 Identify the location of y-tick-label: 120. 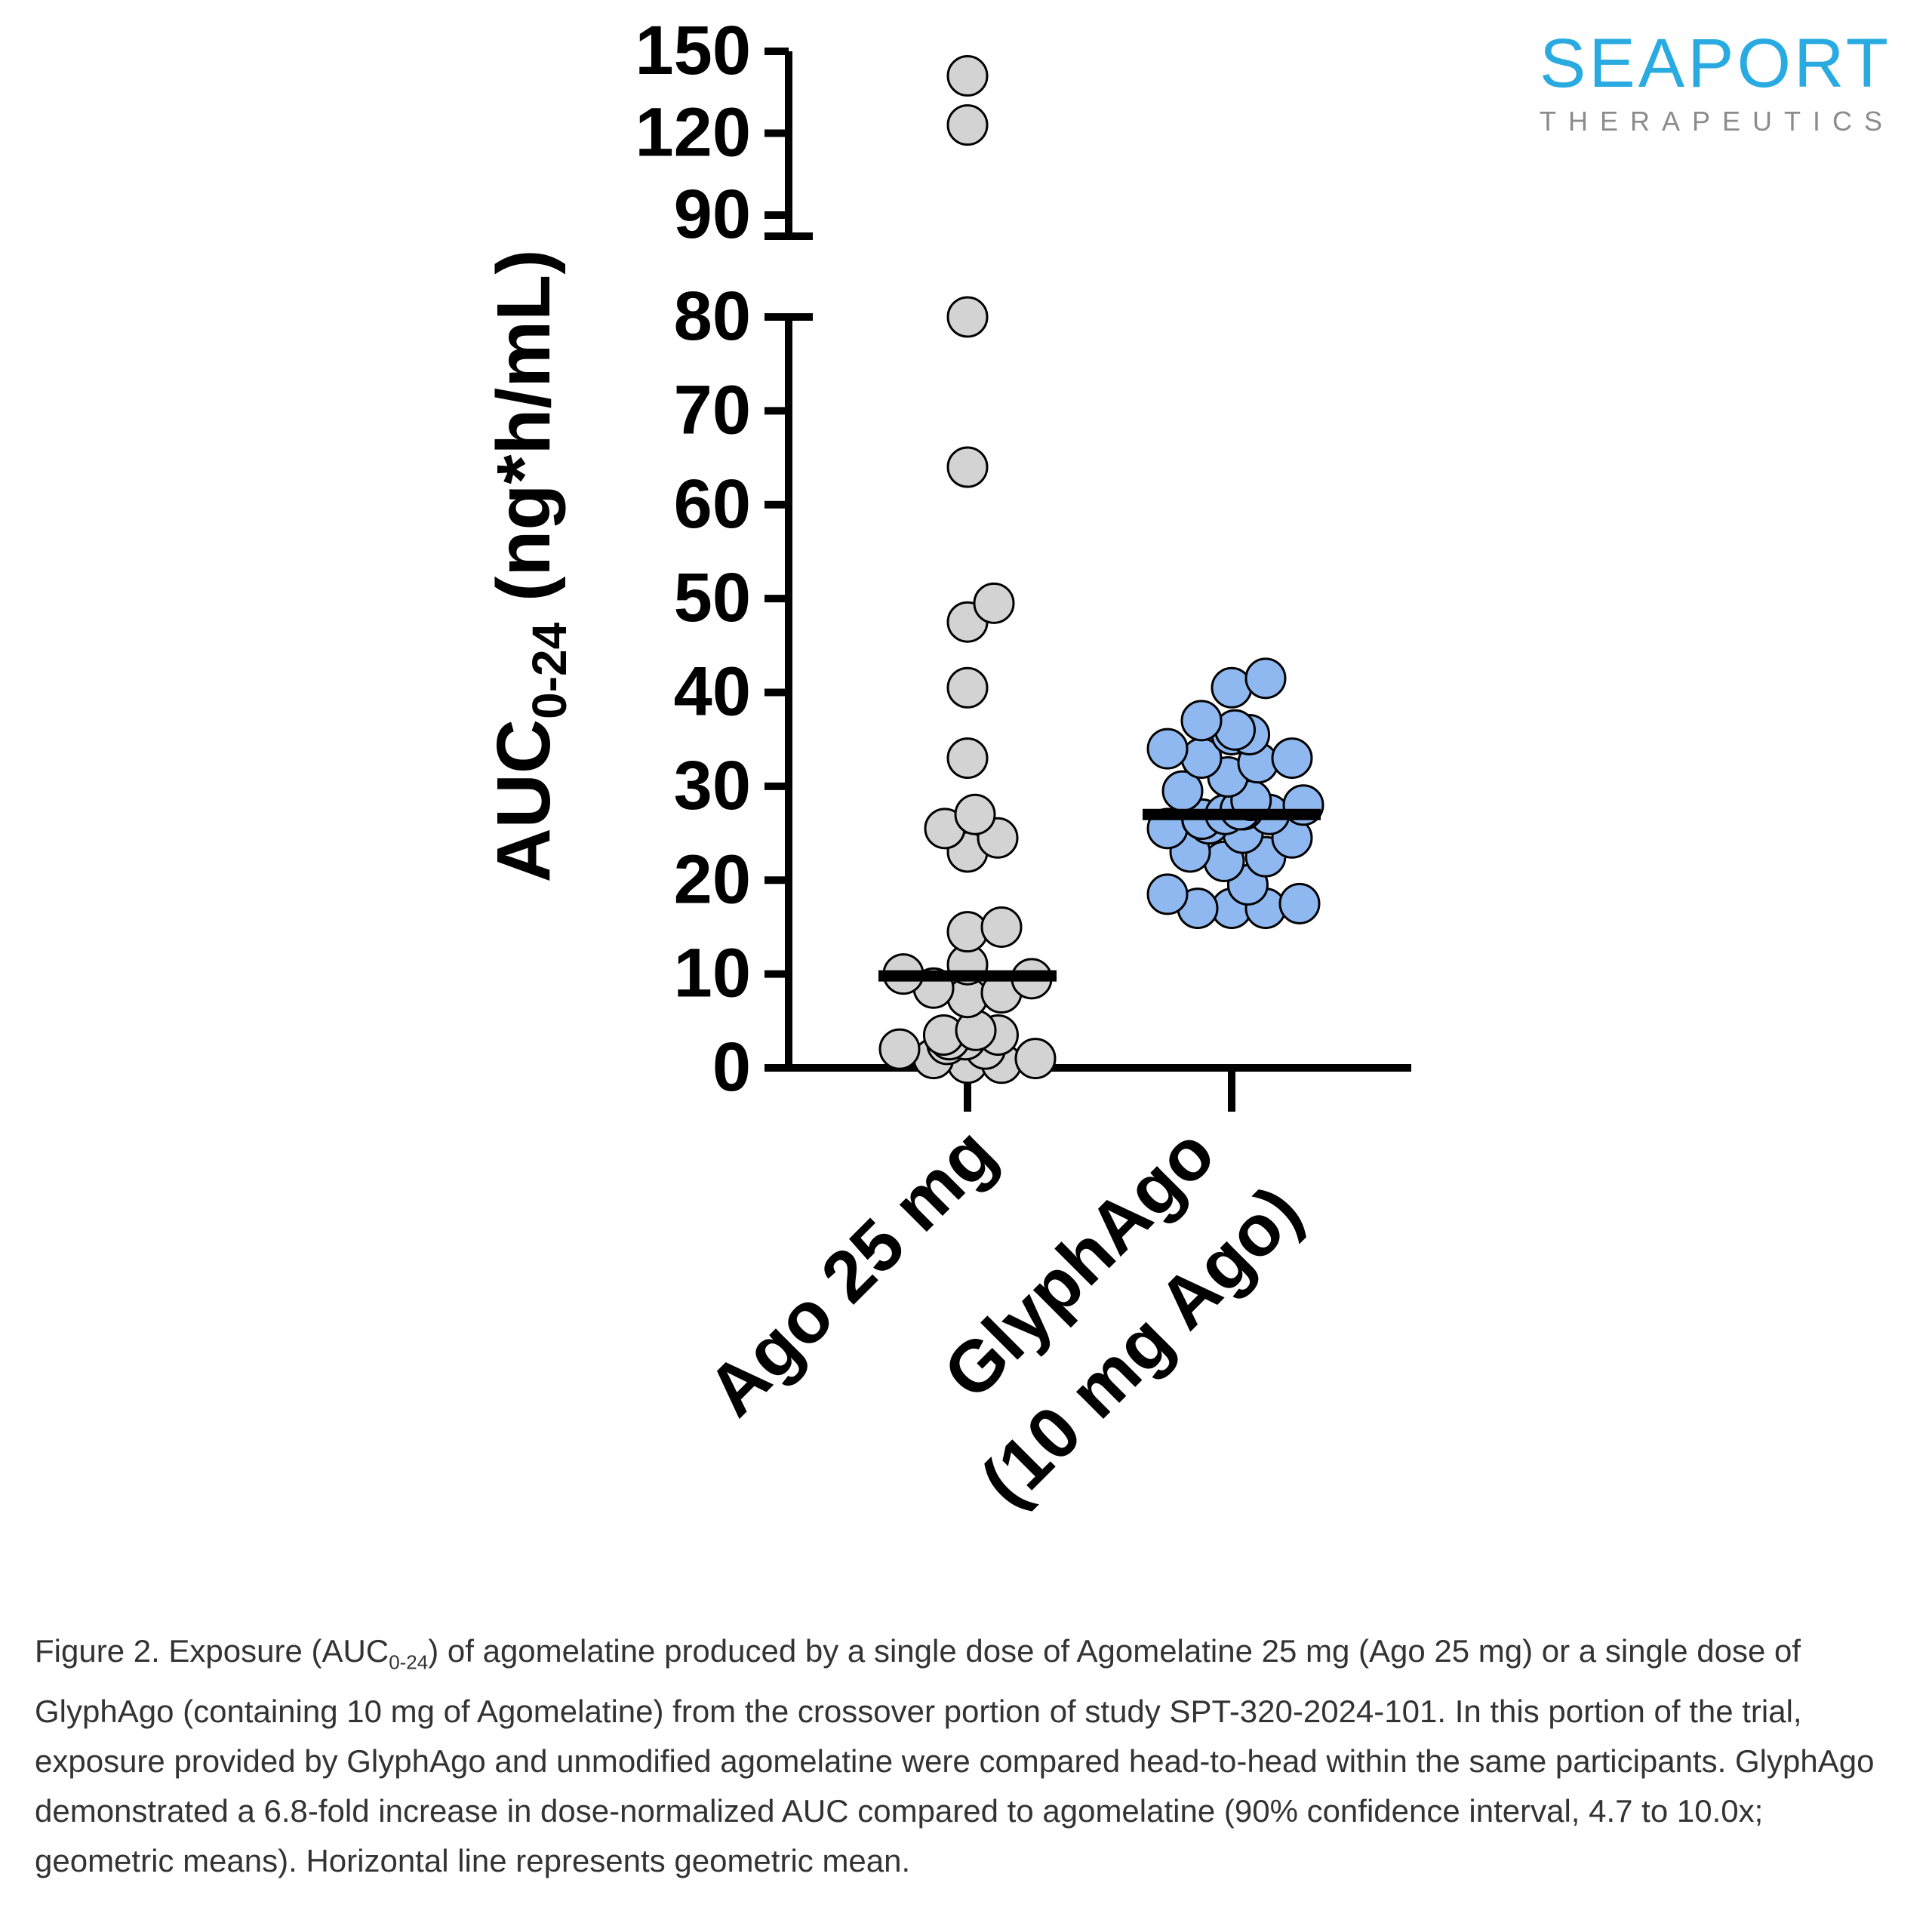
(693, 132).